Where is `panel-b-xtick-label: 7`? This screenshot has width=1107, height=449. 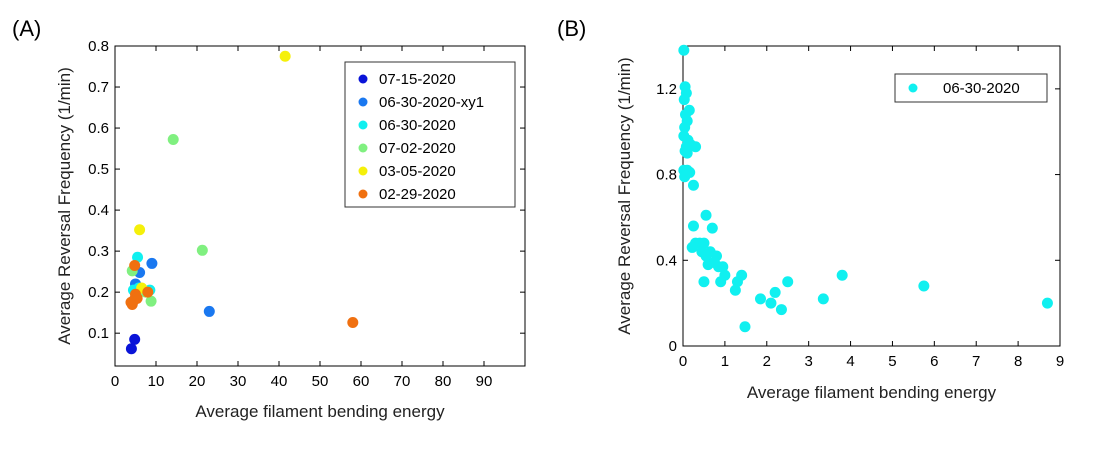 panel-b-xtick-label: 7 is located at coordinates (976, 361).